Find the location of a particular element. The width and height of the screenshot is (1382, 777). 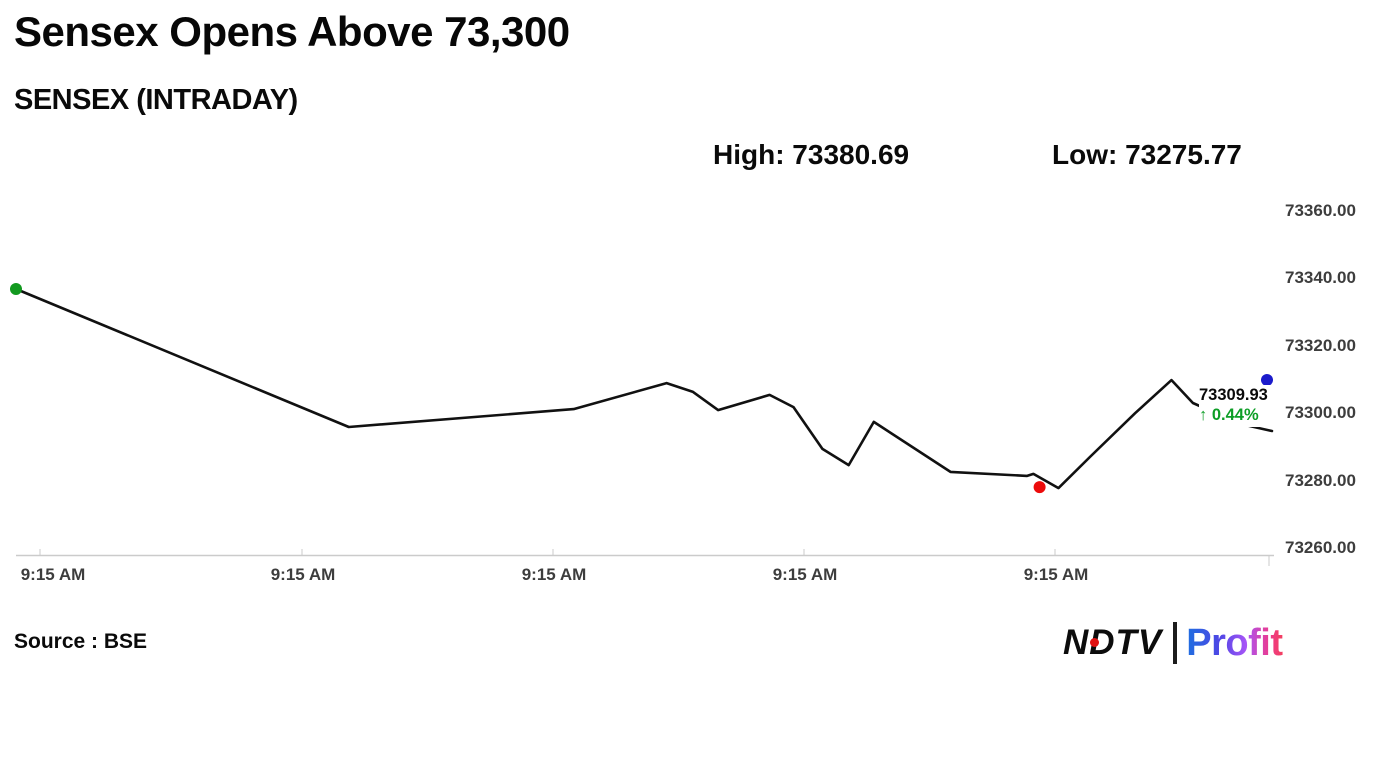

last-price-change: ↑ 0.44% is located at coordinates (1242, 415).